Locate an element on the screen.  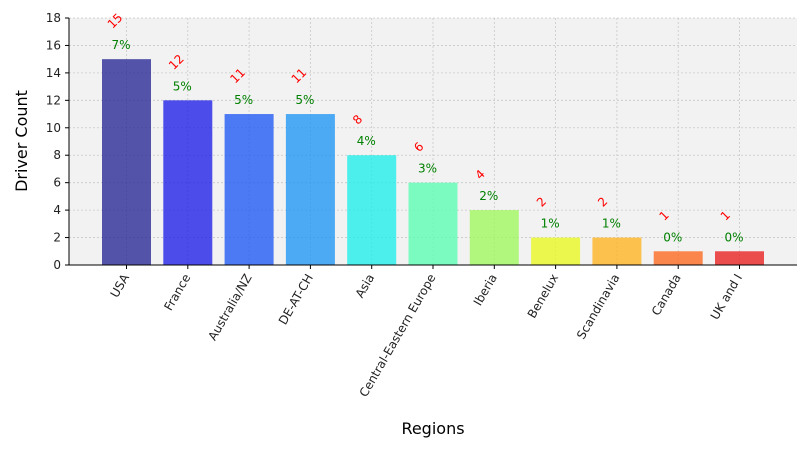
x-tick-label: Asia is located at coordinates (365, 286).